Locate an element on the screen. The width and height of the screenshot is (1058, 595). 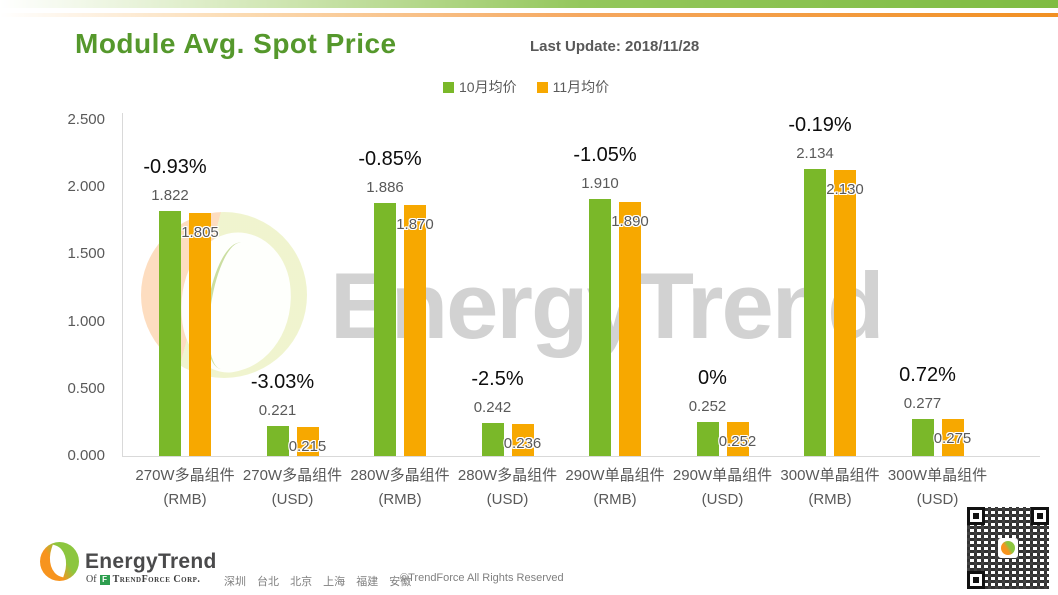
y-axis-tick-label: 0.500 is located at coordinates (86, 388).